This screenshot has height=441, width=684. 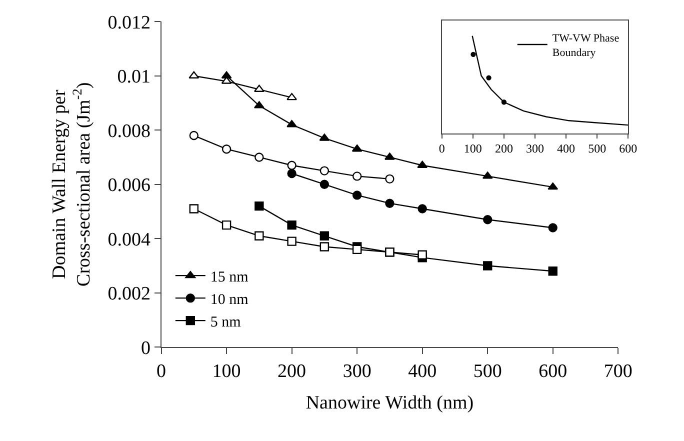 I want to click on y-tick-label: 0.008, so click(x=129, y=131).